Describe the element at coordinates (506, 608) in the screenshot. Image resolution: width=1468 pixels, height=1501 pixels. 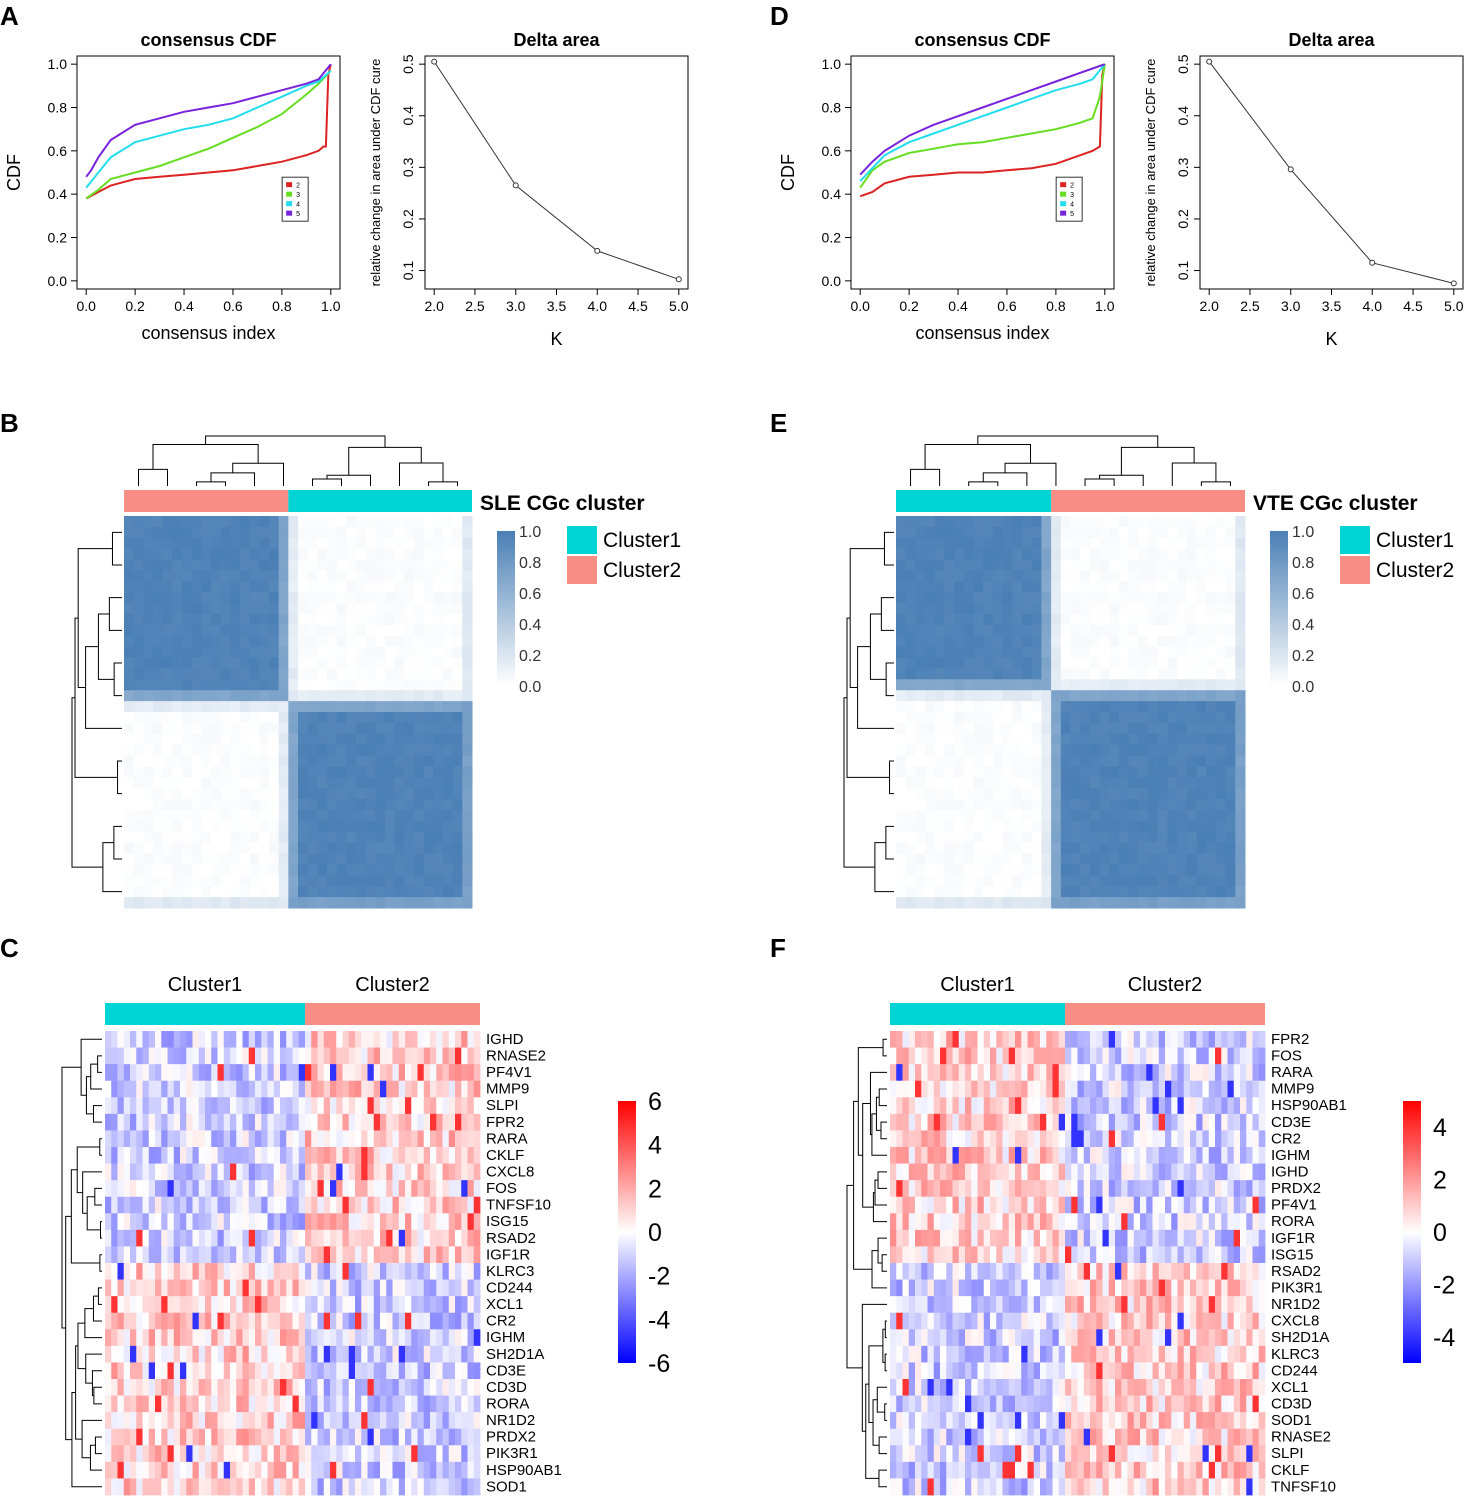
I see `color-scale-bar` at that location.